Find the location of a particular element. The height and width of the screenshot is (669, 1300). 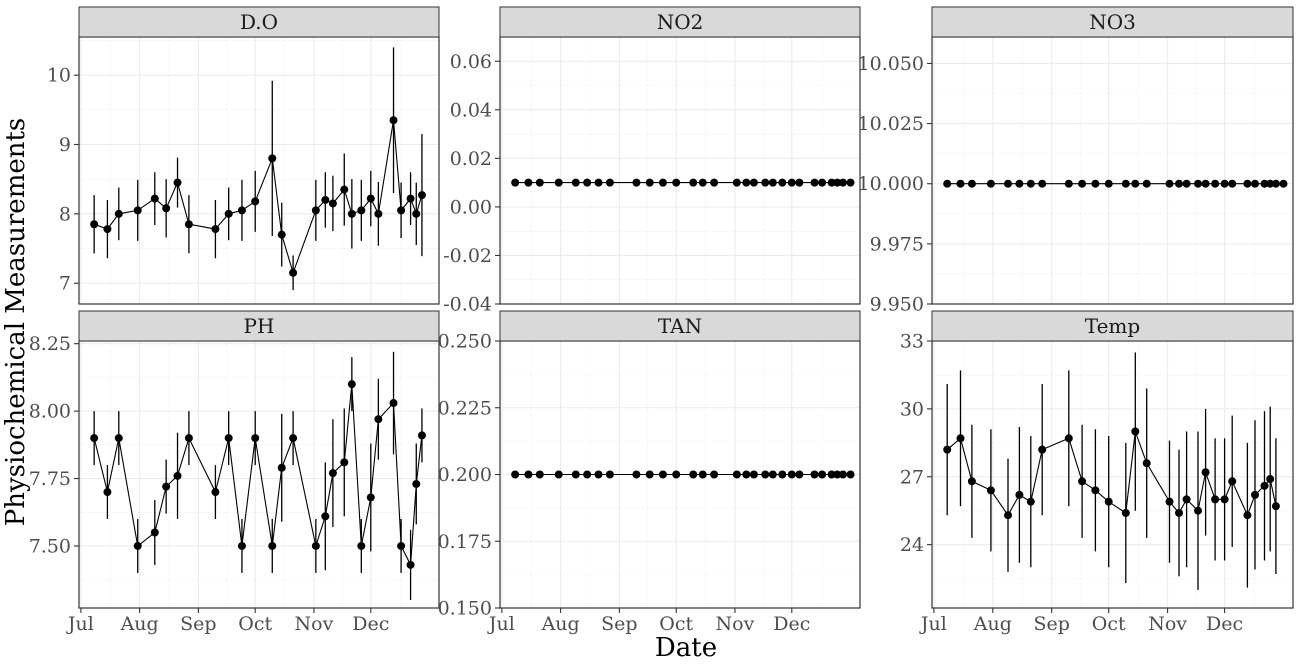

y-tick-label: 10.050 is located at coordinates (891, 64).